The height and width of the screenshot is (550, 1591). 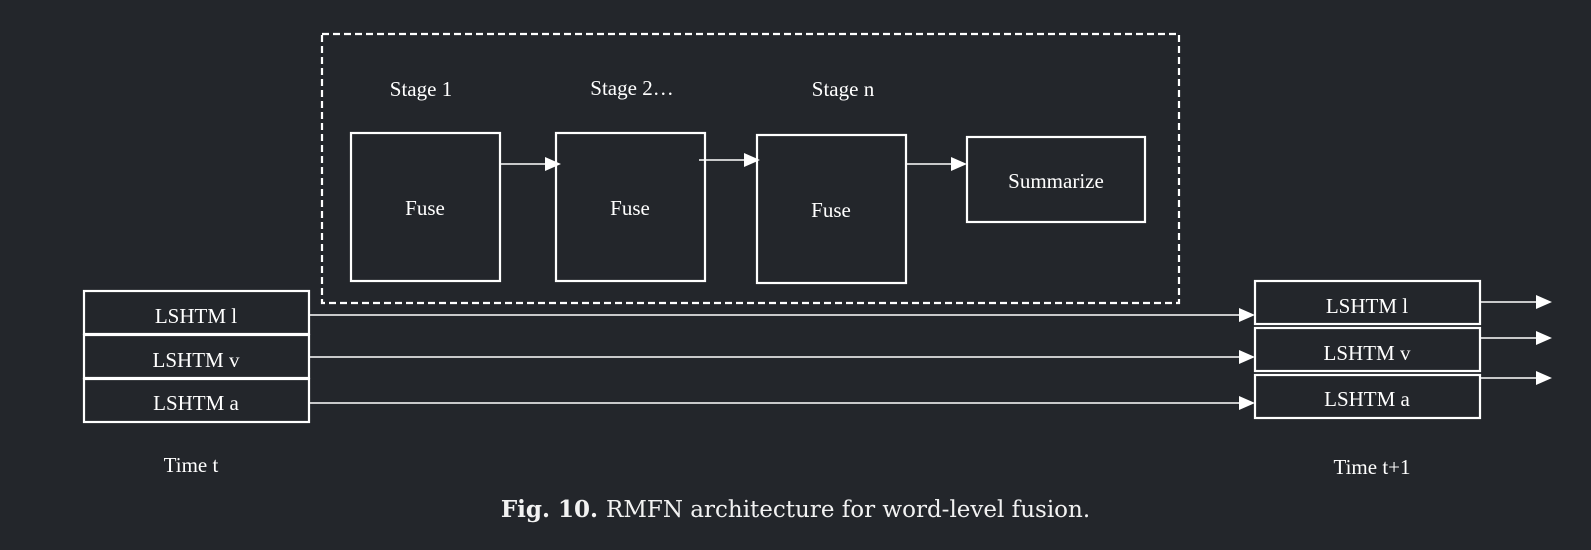 I want to click on fuse-box-1: Fuse, so click(x=425, y=207).